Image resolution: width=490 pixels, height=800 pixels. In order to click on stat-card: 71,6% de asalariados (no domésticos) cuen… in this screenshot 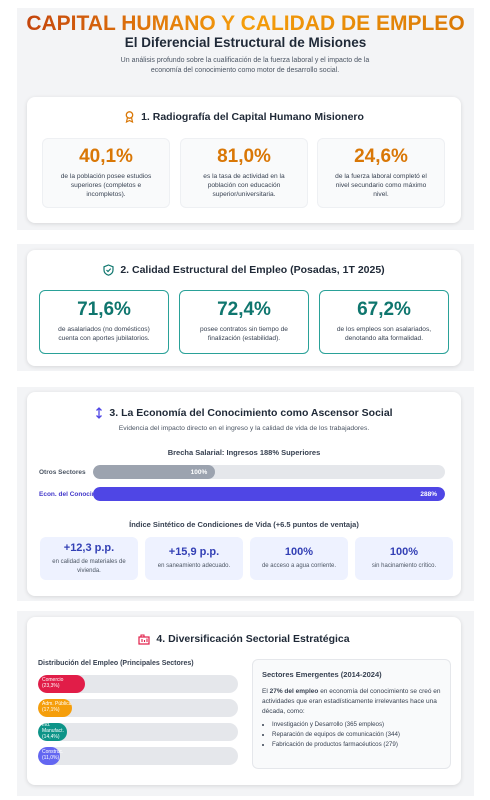, I will do `click(104, 322)`.